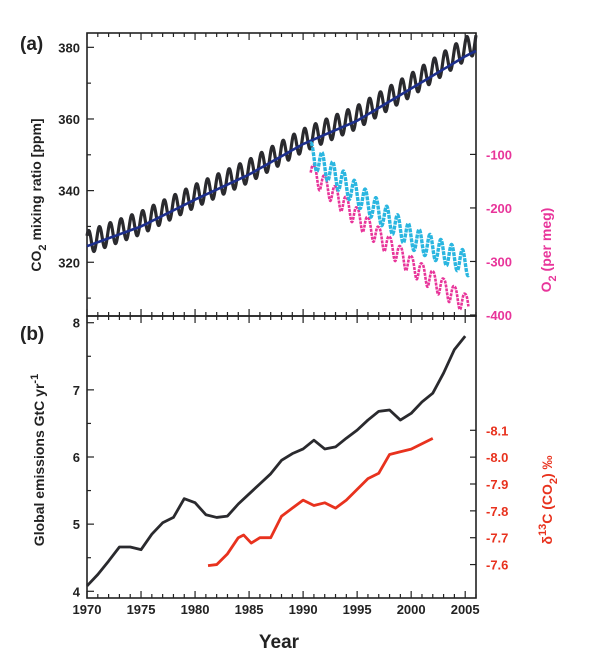 Image resolution: width=601 pixels, height=662 pixels. I want to click on panel-a-label: (a), so click(31, 44).